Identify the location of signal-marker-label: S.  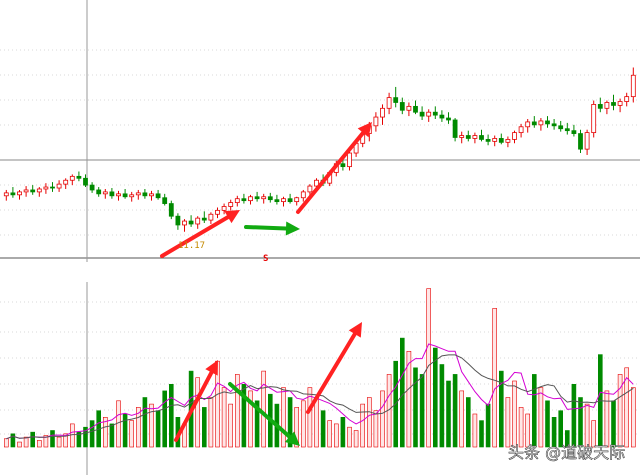
(265, 259).